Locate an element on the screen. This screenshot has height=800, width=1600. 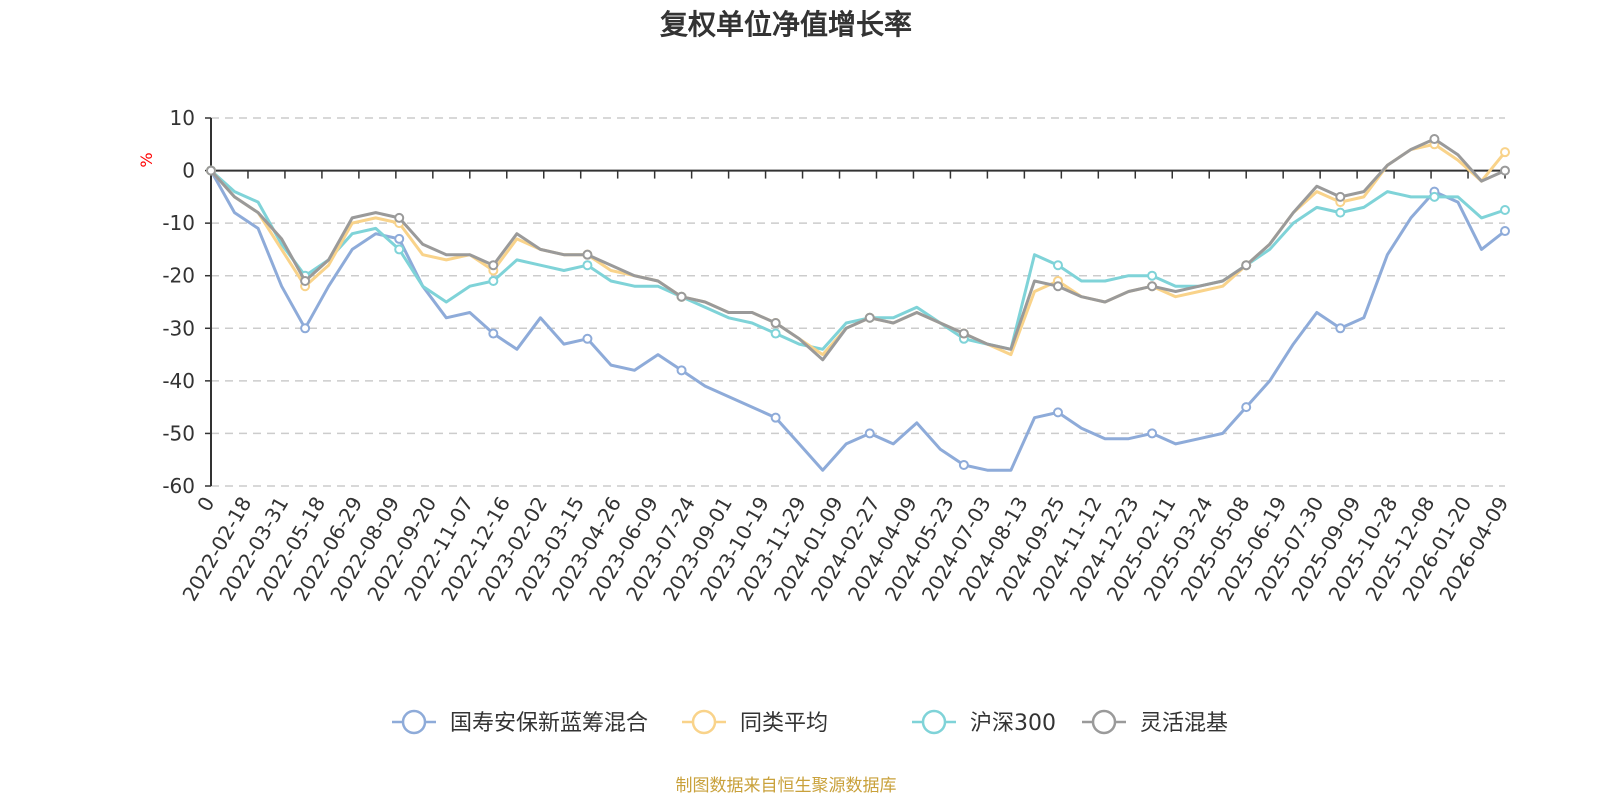
y-tick-label: -30 is located at coordinates (178, 328).